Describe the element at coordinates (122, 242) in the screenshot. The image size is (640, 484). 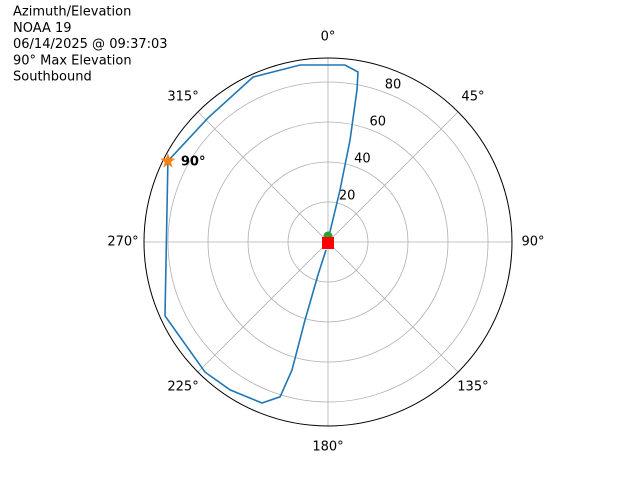
I see `theta-tick-label: 270°` at that location.